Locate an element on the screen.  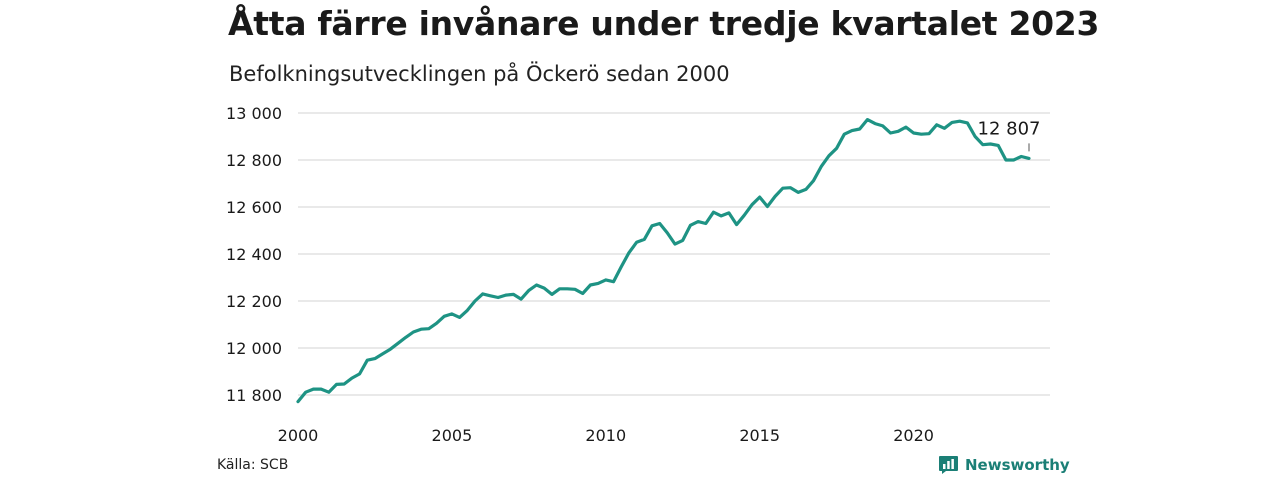
y-tick-label: 12 000 is located at coordinates (254, 348).